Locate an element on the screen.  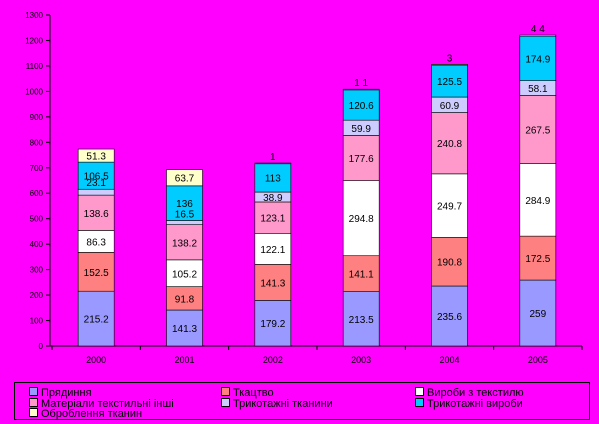
x-tick-label: 2005 is located at coordinates (538, 360).